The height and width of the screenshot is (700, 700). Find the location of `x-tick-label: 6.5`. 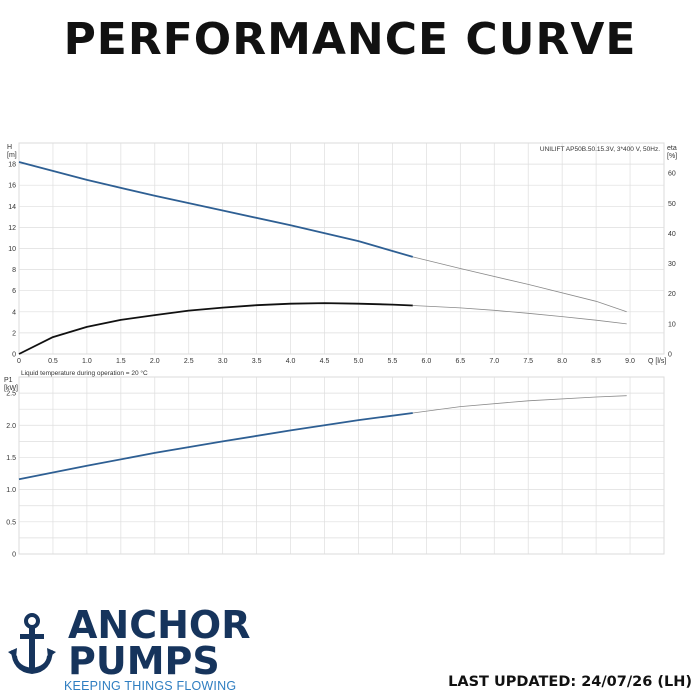

x-tick-label: 6.5 is located at coordinates (460, 361).